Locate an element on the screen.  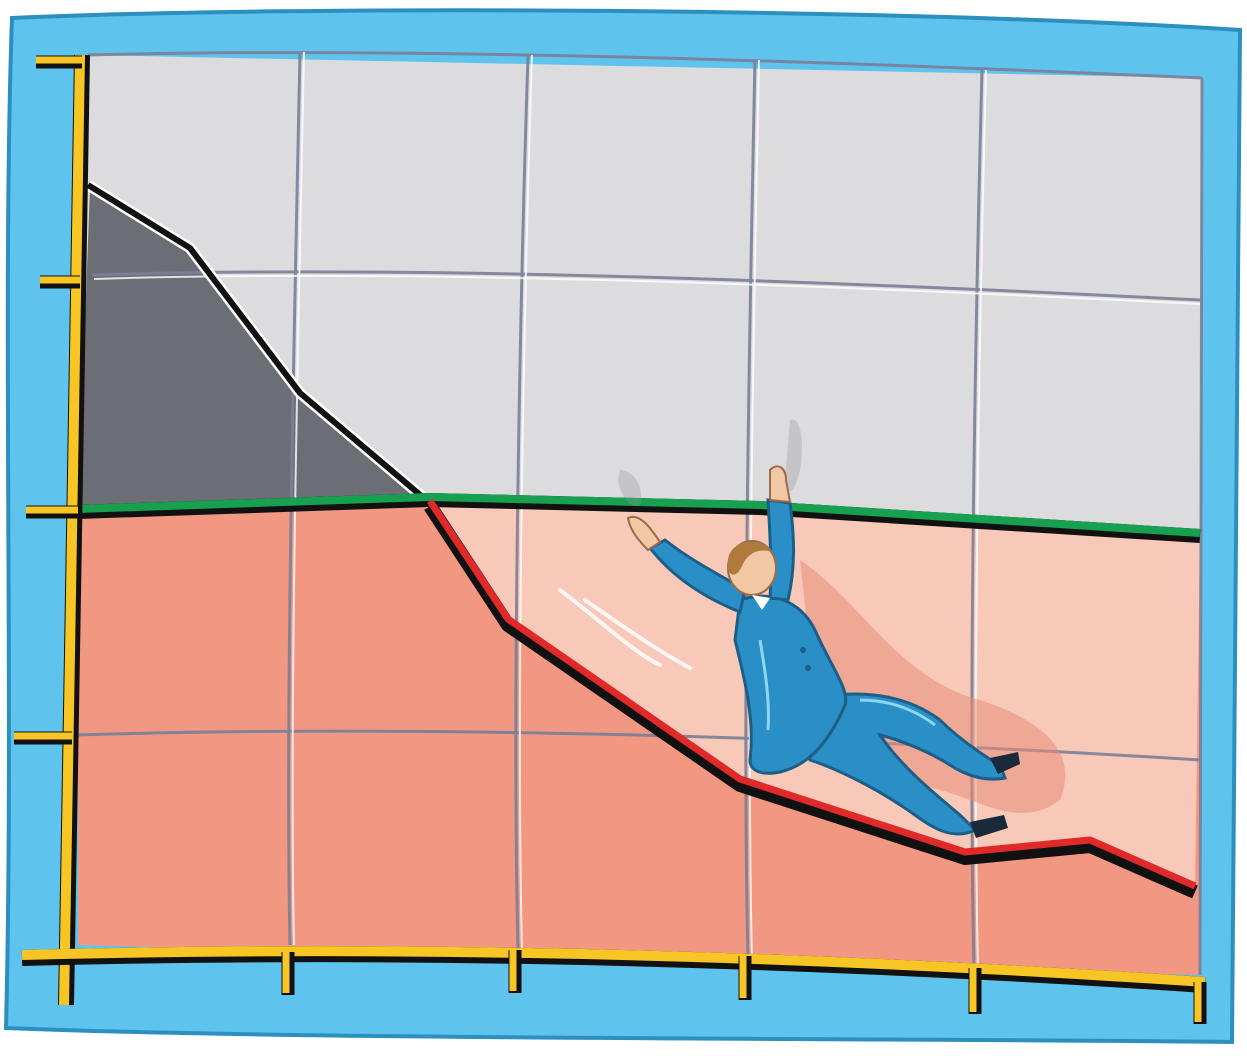
man-shoe-right is located at coordinates (989, 826).